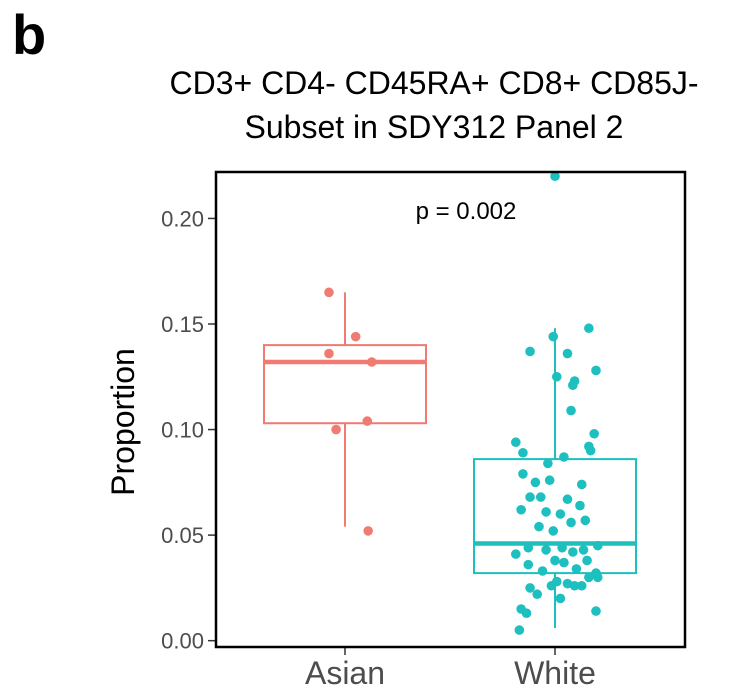  Describe the element at coordinates (123, 422) in the screenshot. I see `y-axis-label: Proportion` at that location.